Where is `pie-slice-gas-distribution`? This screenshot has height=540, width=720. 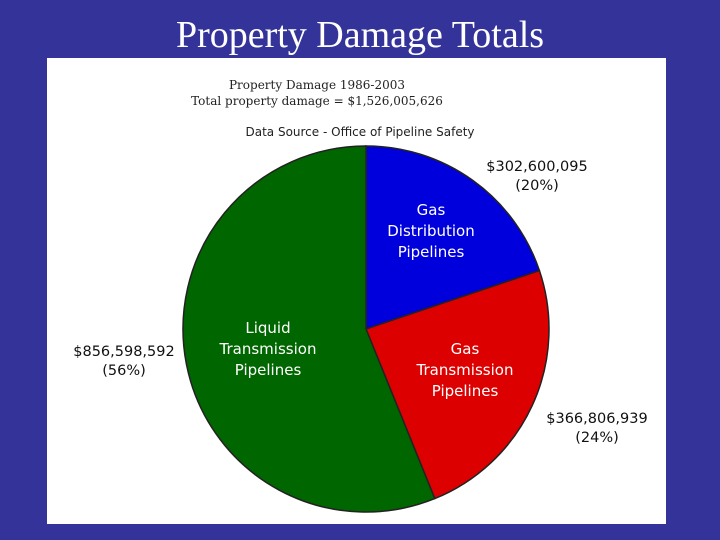
pie-slice-gas-distribution is located at coordinates (453, 238).